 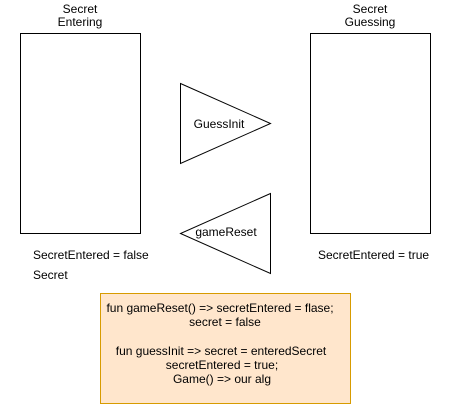 I want to click on right-state-status: SecretEntered = true, so click(x=373, y=255).